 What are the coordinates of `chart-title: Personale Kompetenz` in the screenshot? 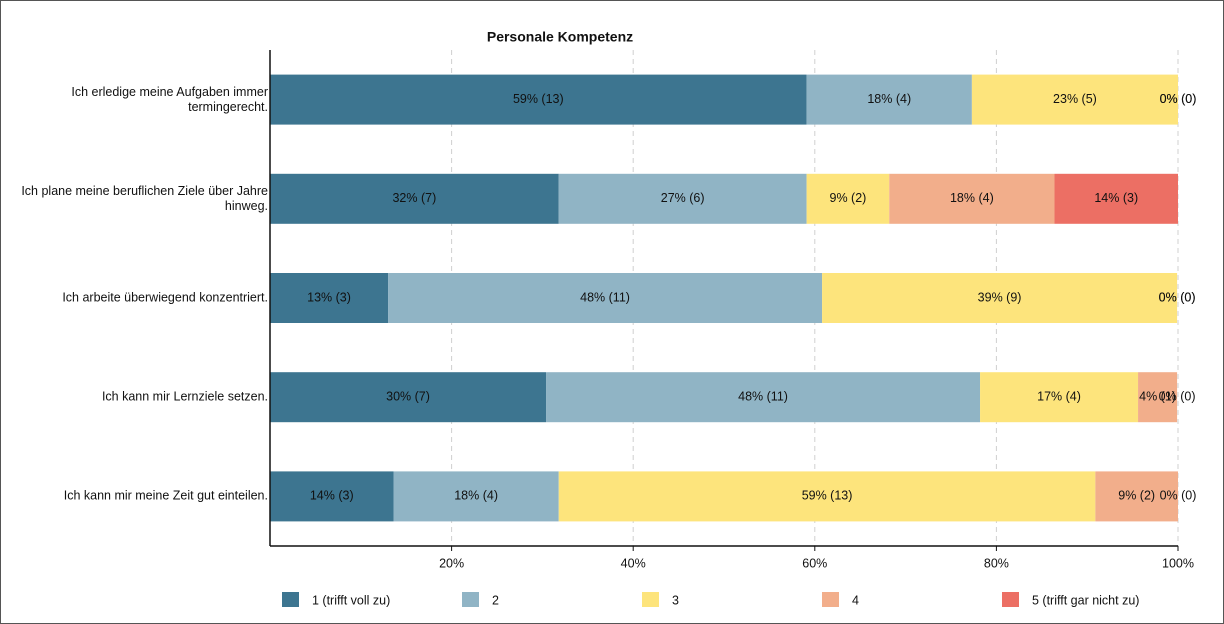 It's located at (560, 37).